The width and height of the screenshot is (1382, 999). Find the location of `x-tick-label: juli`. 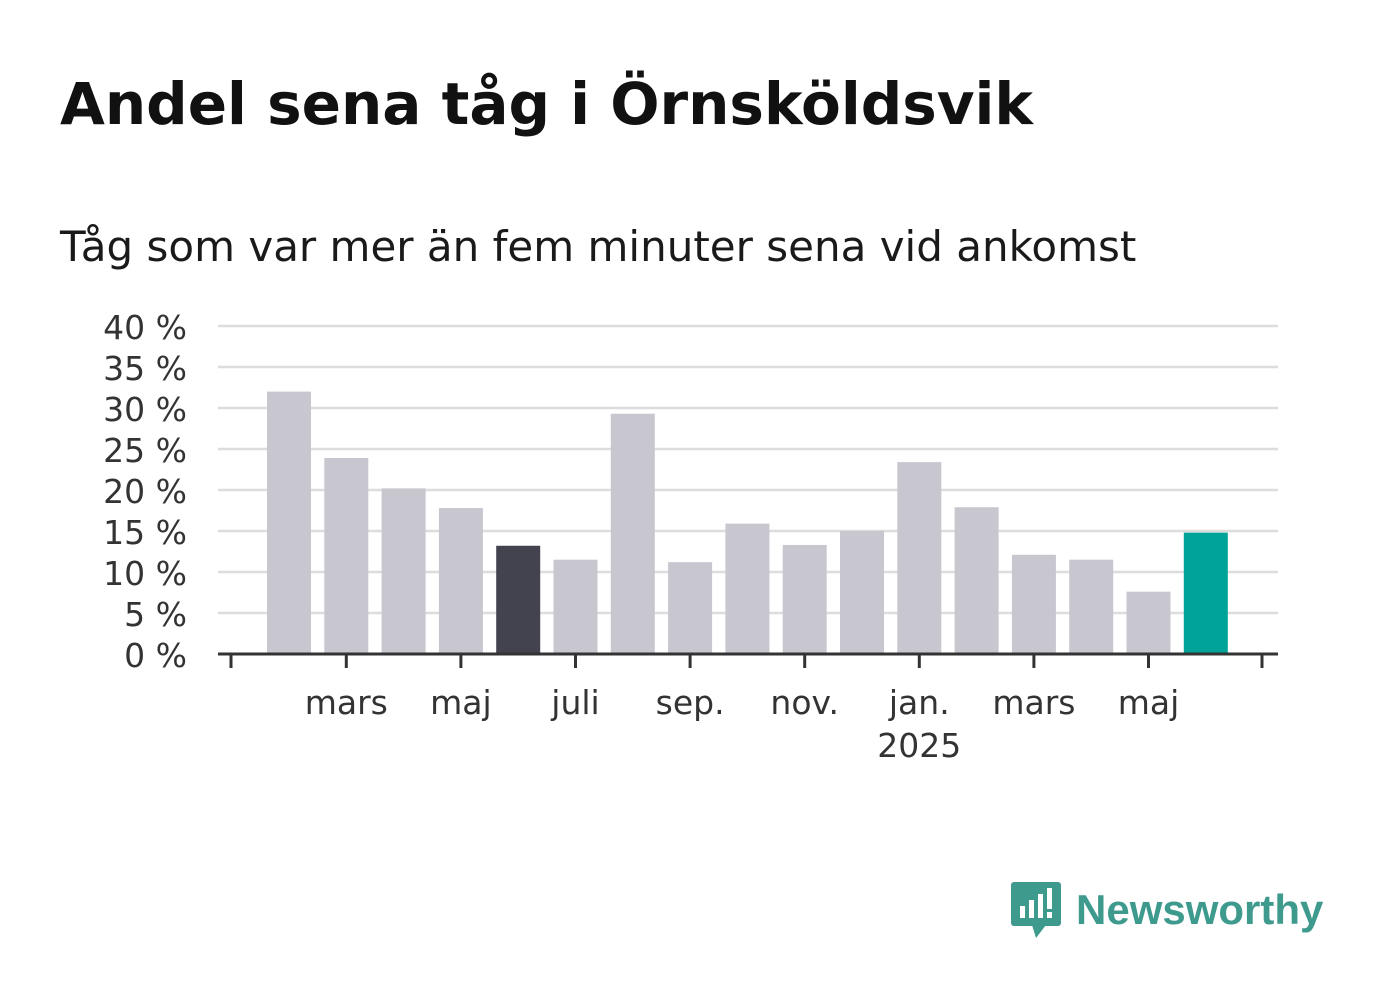

x-tick-label: juli is located at coordinates (574, 702).